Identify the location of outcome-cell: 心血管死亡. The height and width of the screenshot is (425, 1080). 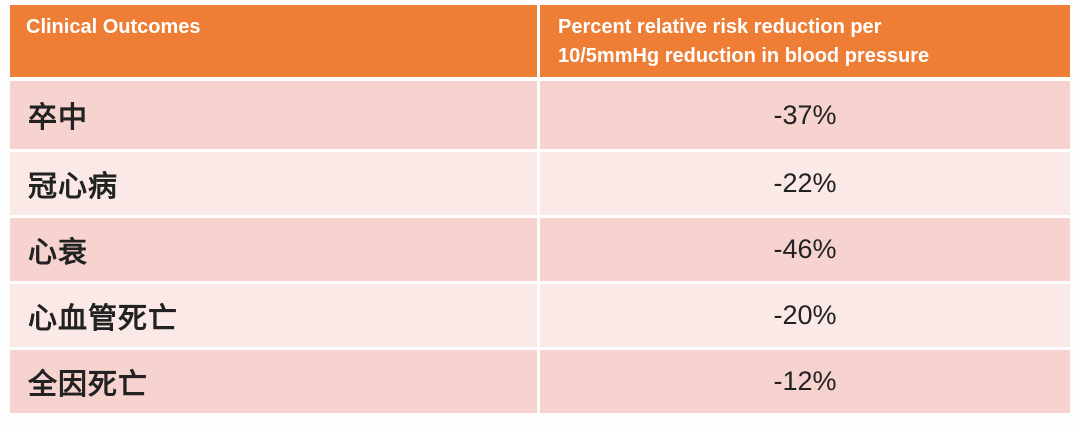
(275, 314).